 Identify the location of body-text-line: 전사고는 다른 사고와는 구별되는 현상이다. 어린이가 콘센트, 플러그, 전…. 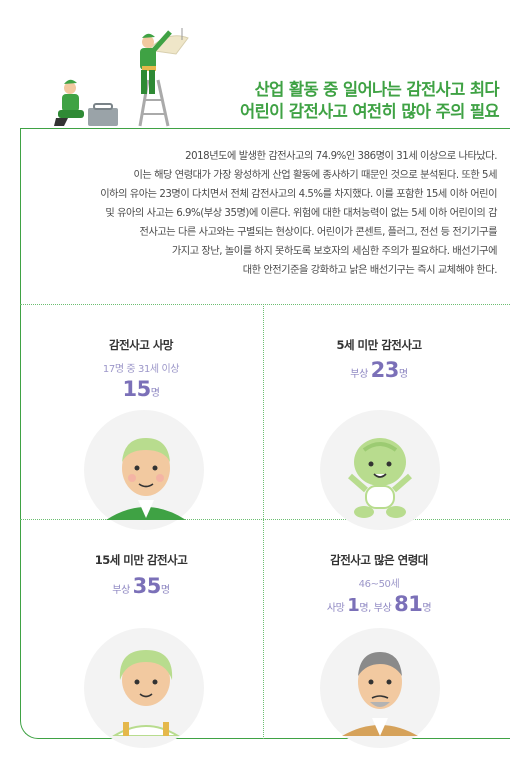
(318, 232).